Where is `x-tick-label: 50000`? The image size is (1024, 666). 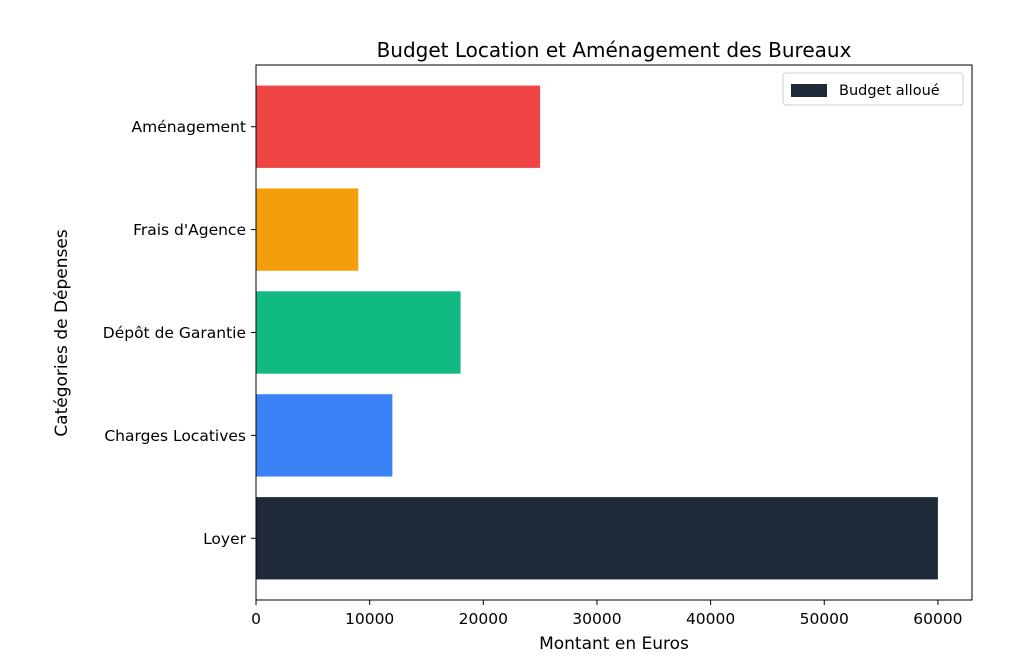
x-tick-label: 50000 is located at coordinates (824, 619).